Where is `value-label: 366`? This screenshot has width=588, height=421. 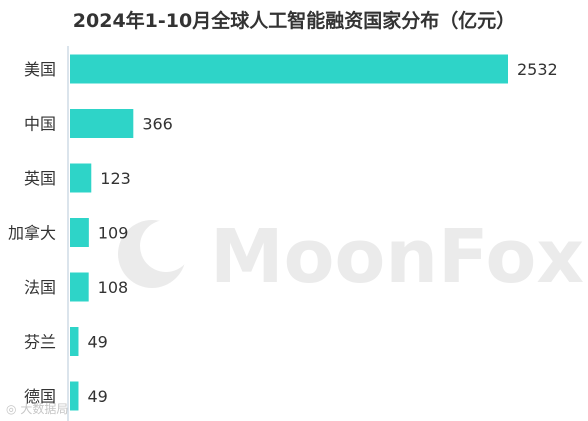
value-label: 366 is located at coordinates (157, 124).